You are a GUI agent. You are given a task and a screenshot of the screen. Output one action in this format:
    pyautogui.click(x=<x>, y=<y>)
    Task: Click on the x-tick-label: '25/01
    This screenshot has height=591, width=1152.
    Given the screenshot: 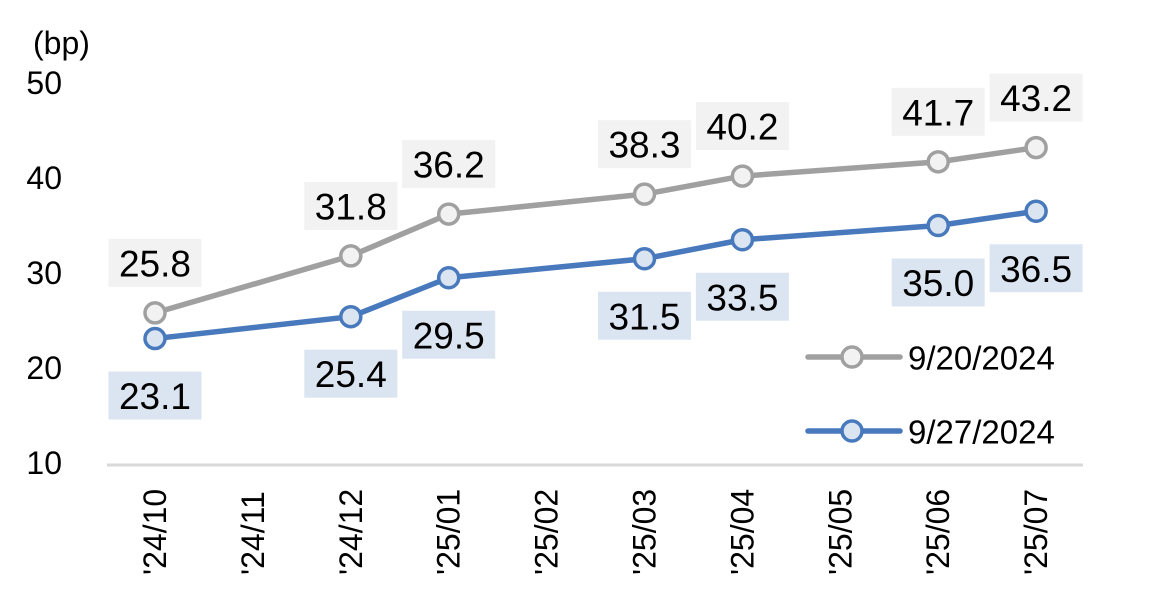 What is the action you would take?
    pyautogui.click(x=449, y=532)
    